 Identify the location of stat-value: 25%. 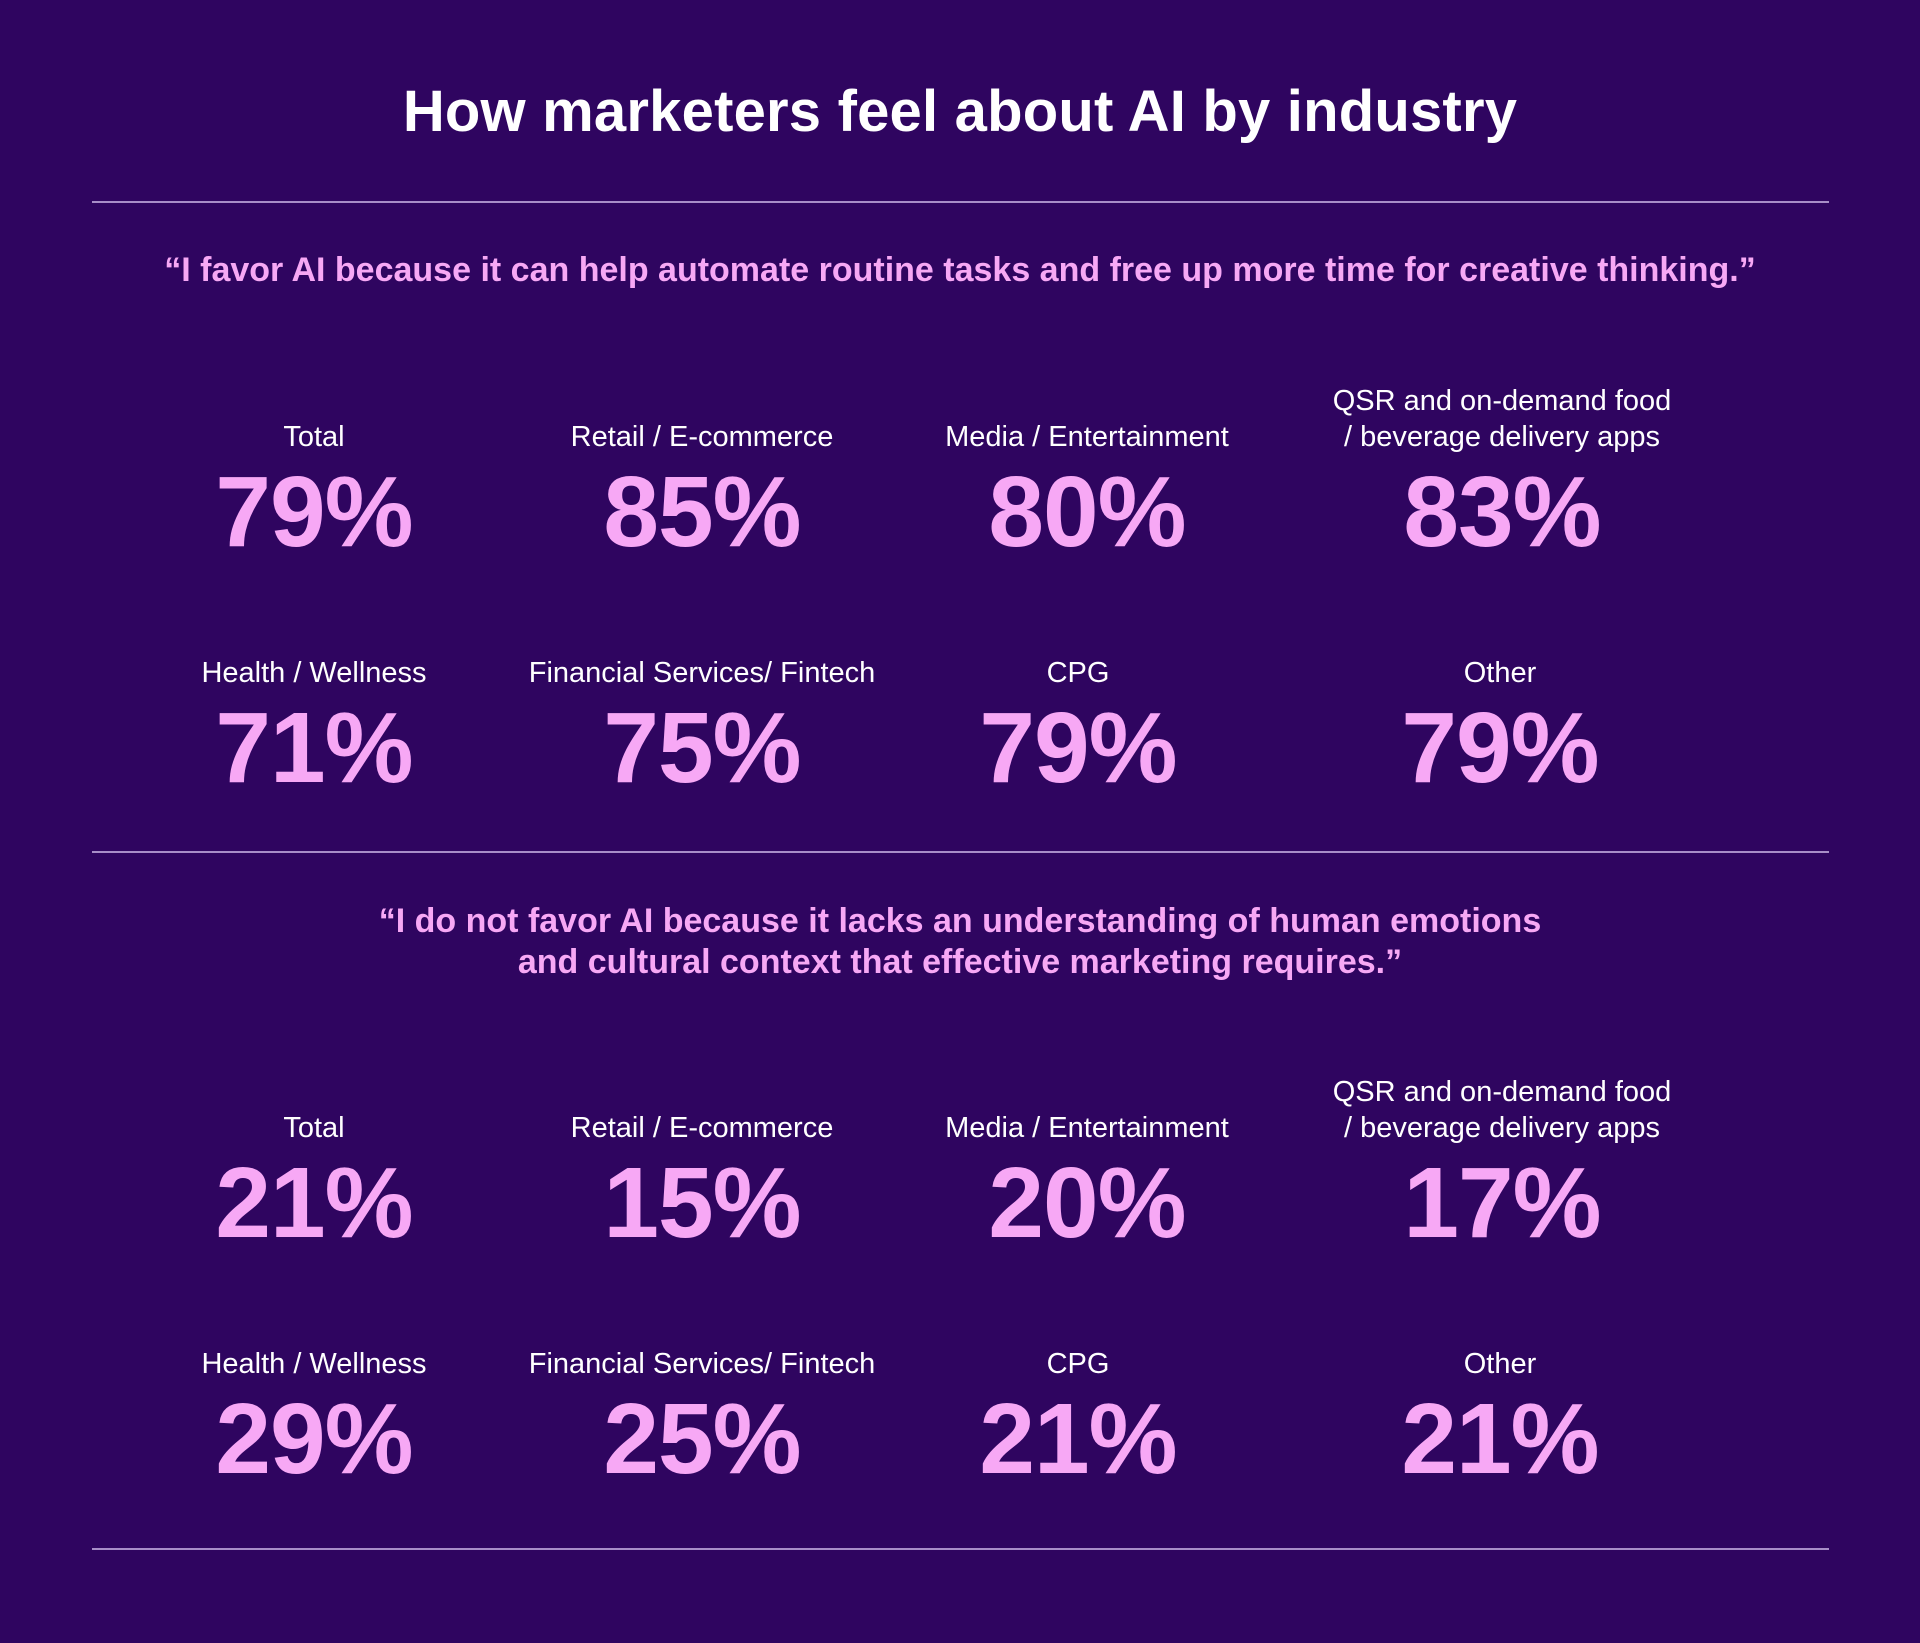
(702, 1439).